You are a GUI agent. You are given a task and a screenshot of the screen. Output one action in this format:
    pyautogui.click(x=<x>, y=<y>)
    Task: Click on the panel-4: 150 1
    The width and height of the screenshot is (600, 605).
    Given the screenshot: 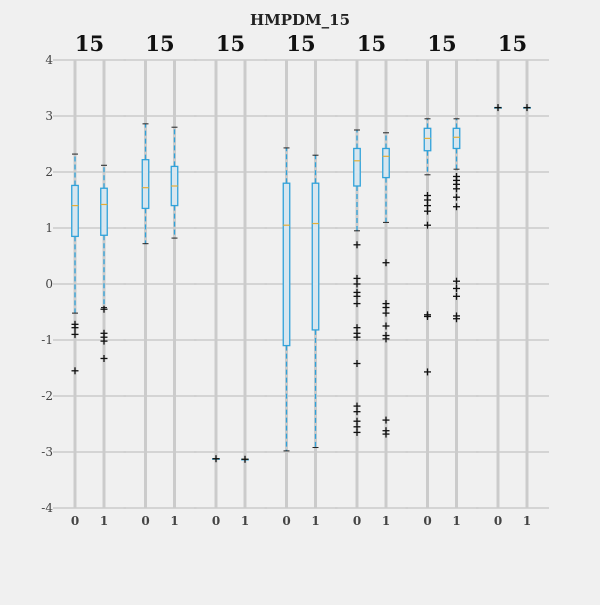 What is the action you would take?
    pyautogui.click(x=371, y=279)
    